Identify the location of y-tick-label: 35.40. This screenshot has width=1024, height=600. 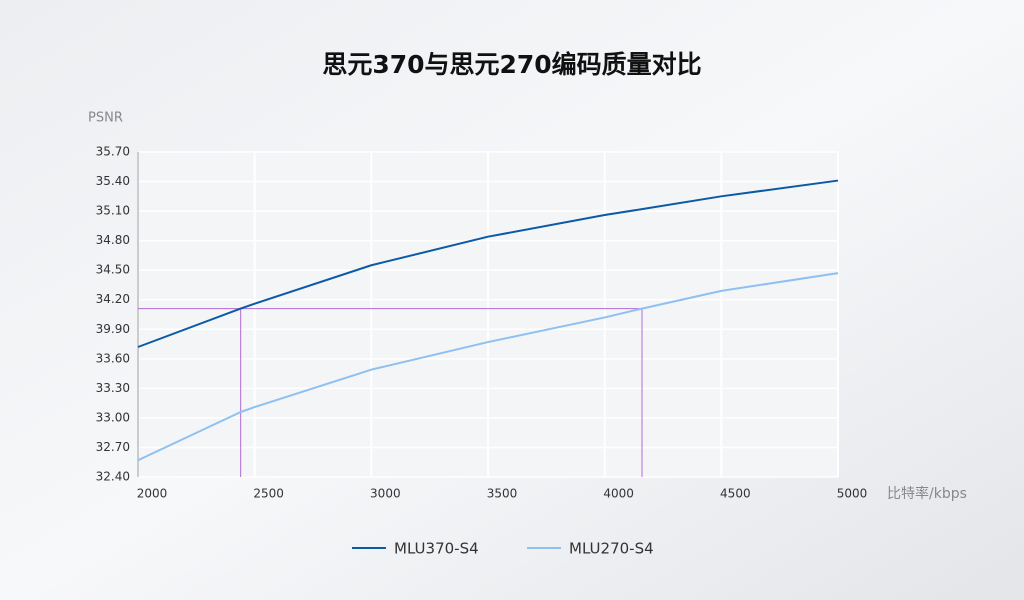
(113, 181).